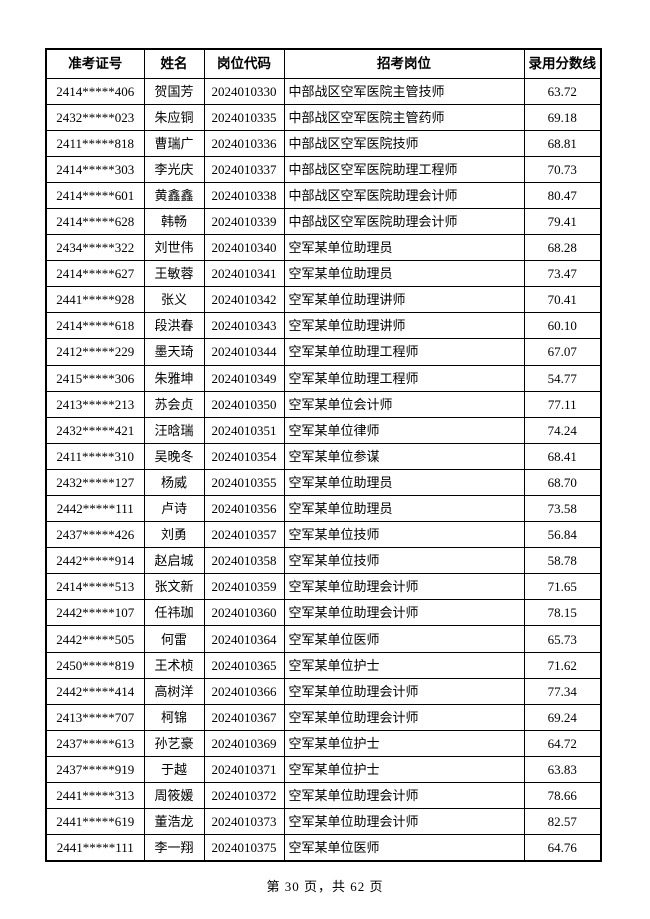 The height and width of the screenshot is (919, 650). What do you see at coordinates (244, 326) in the screenshot?
I see `job-code-cell: 2024010343` at bounding box center [244, 326].